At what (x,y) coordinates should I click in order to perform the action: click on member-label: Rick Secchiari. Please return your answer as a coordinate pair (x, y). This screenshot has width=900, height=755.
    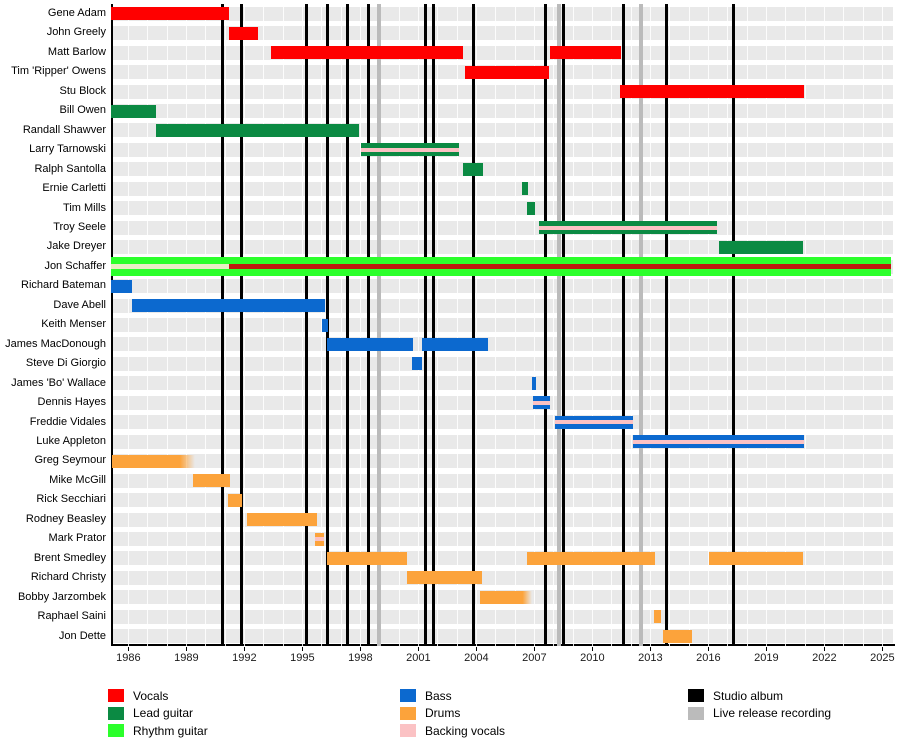
    Looking at the image, I should click on (71, 499).